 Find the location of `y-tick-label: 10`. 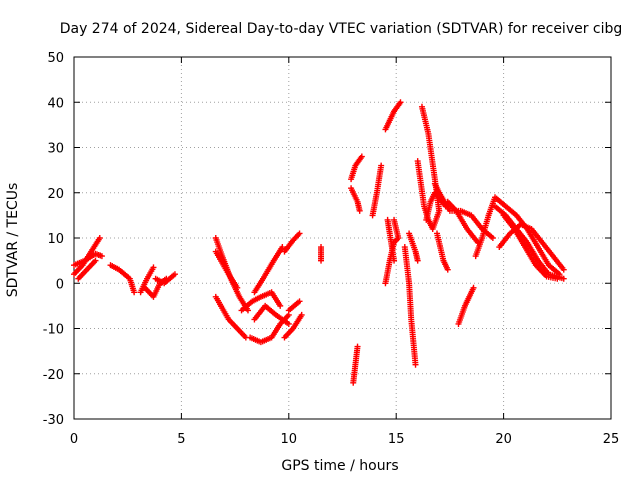

y-tick-label: 10 is located at coordinates (55, 239).